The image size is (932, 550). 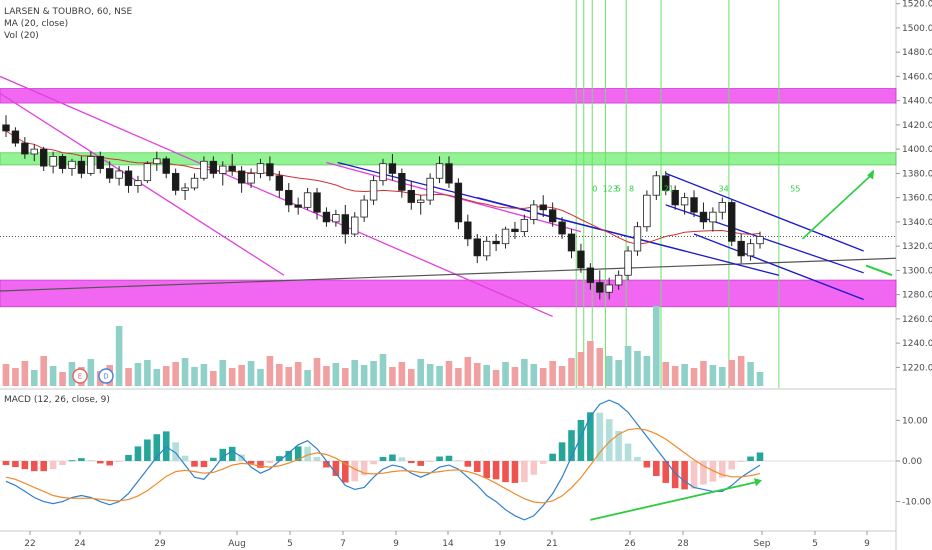 I want to click on fib-annotation: 0, so click(x=594, y=189).